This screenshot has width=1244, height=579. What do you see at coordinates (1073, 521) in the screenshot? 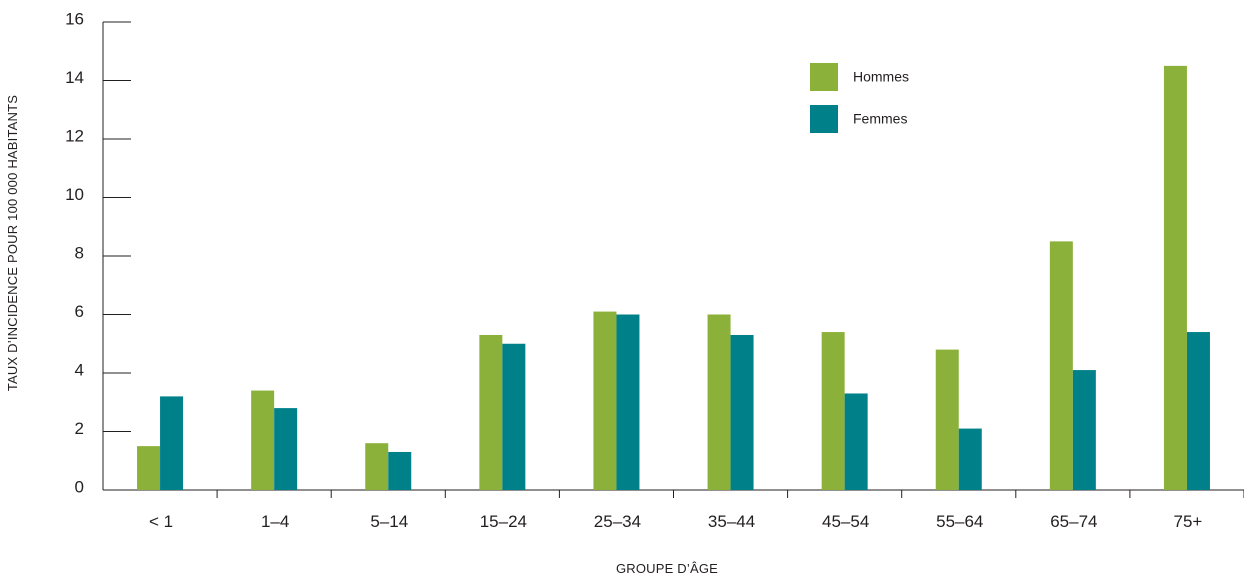
I see `x-tick-label: 65–74` at bounding box center [1073, 521].